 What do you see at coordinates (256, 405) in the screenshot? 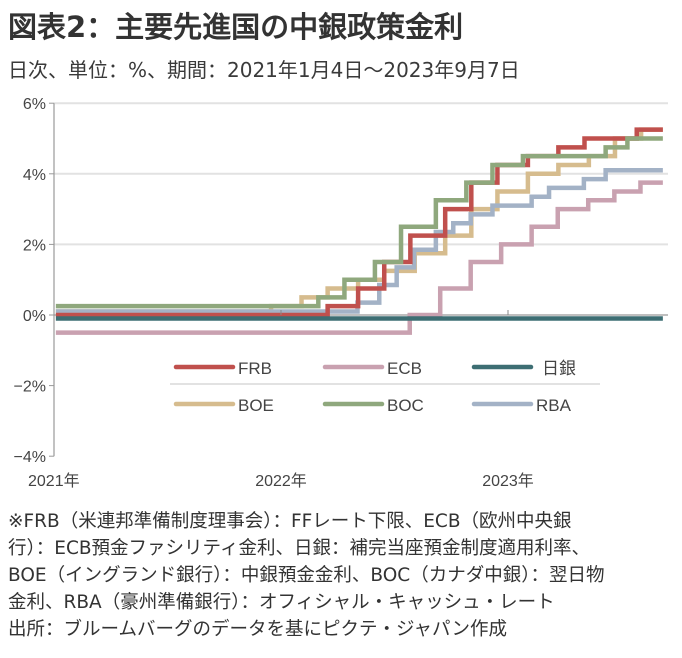
I see `legend-label: BOE` at bounding box center [256, 405].